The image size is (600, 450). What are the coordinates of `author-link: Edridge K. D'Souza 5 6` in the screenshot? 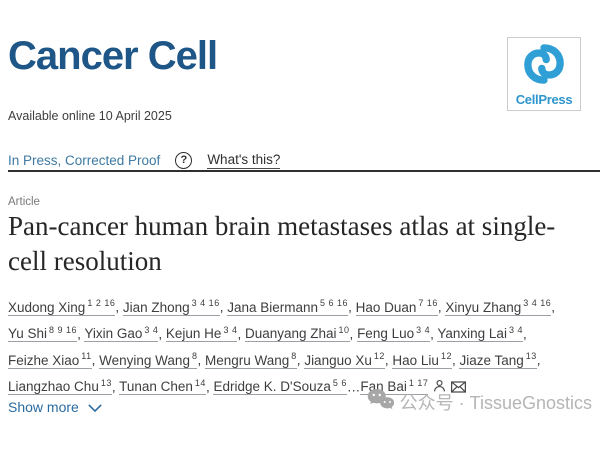 It's located at (280, 386).